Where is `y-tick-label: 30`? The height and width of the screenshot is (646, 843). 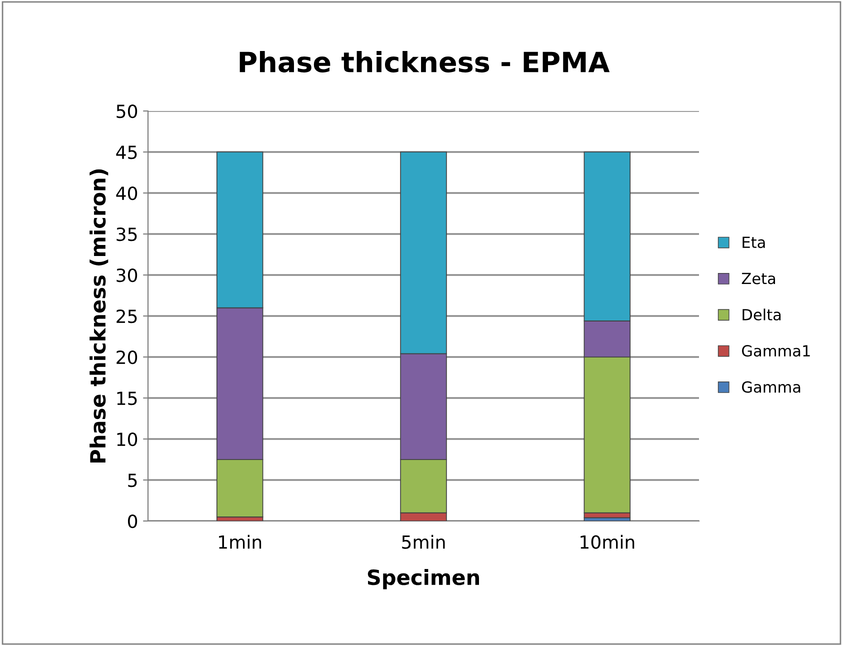
y-tick-label: 30 is located at coordinates (127, 275).